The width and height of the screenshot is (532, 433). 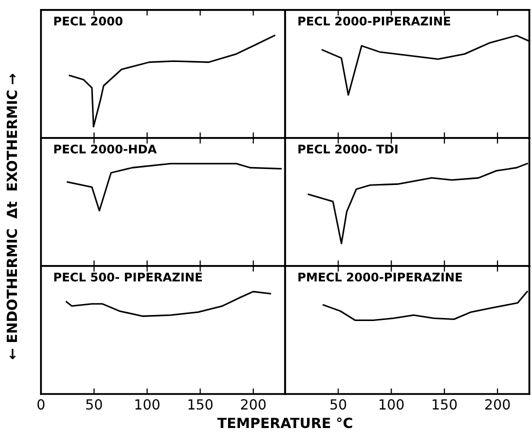 I want to click on x-tick-label: 0, so click(x=40, y=404).